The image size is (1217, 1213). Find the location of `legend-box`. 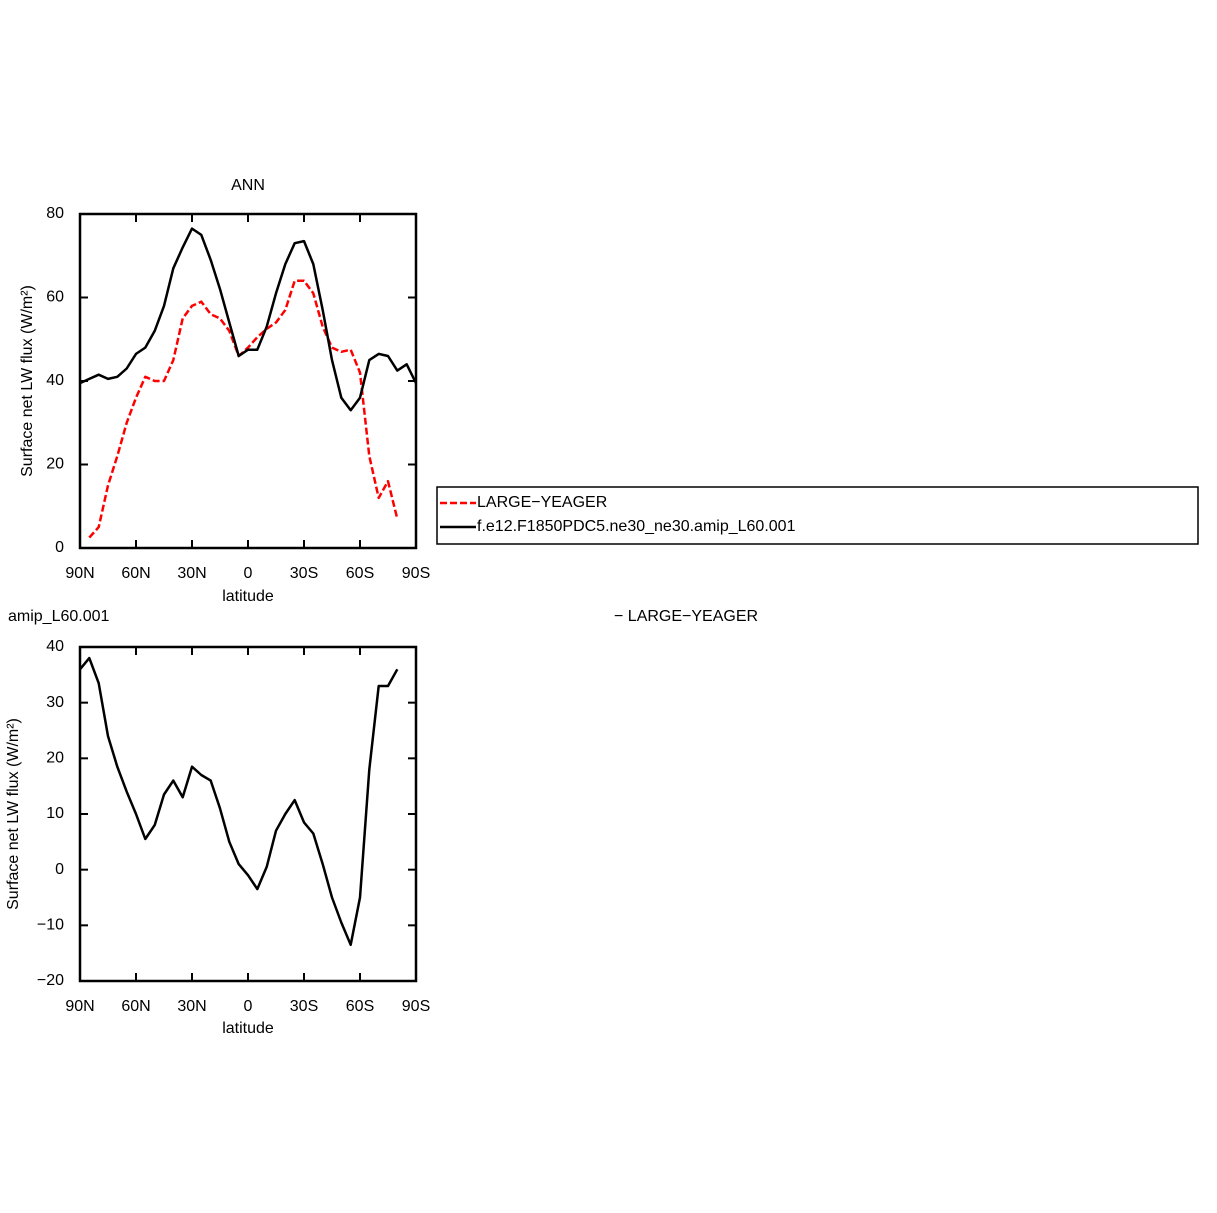

legend-box is located at coordinates (817, 515).